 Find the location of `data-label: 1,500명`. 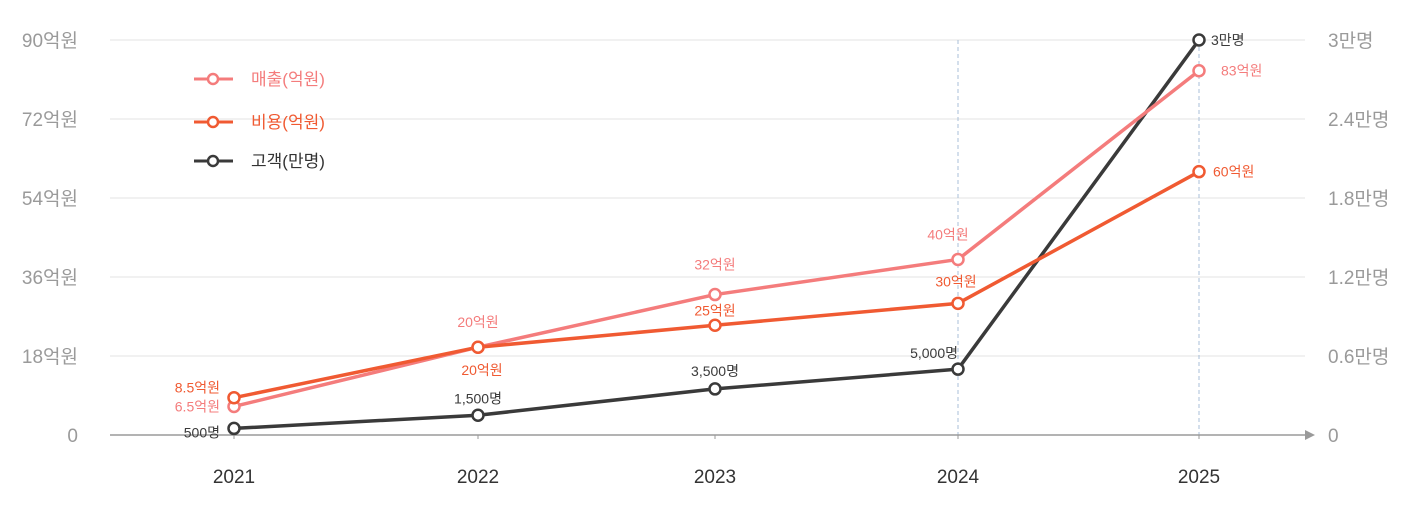

data-label: 1,500명 is located at coordinates (478, 398).